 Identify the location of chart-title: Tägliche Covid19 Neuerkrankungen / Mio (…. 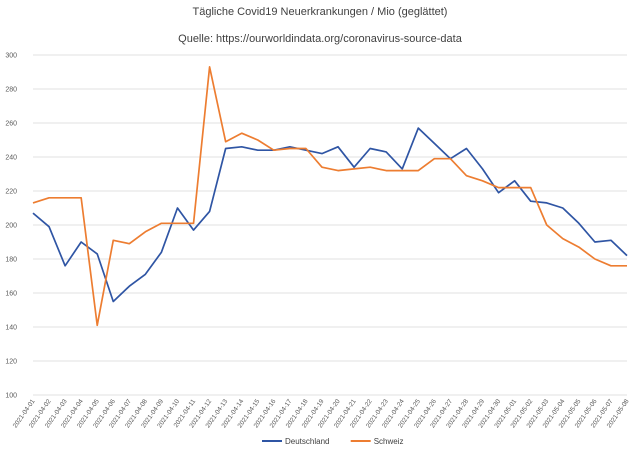
(320, 12).